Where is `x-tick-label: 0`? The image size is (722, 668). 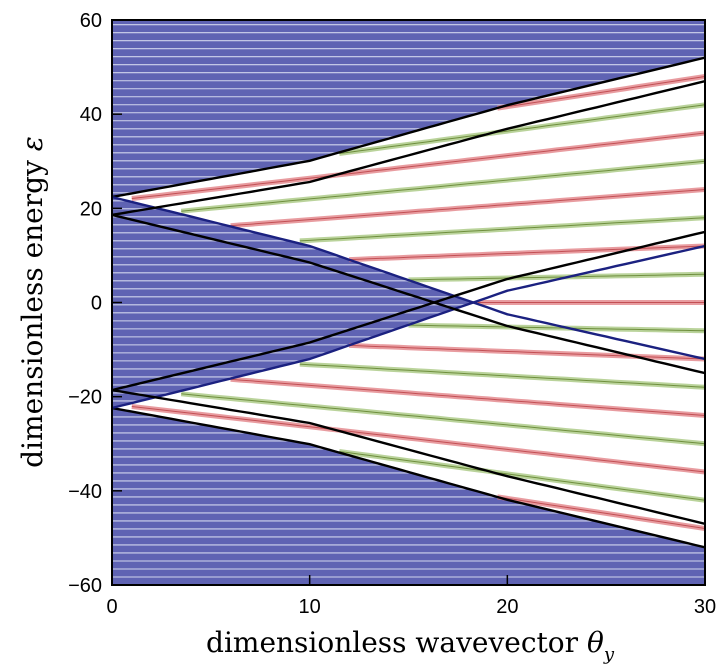
x-tick-label: 0 is located at coordinates (111, 607).